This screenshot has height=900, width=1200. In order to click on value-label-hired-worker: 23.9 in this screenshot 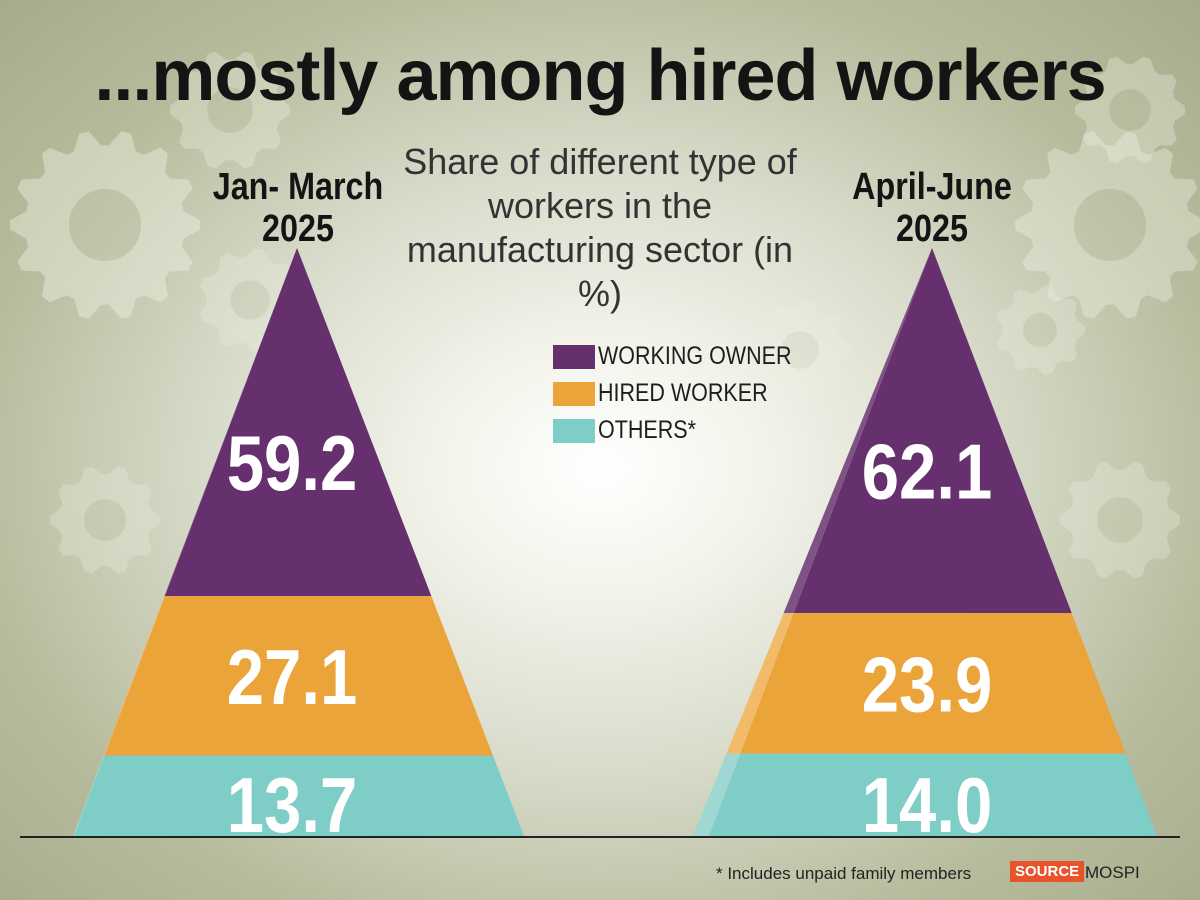, I will do `click(927, 685)`.